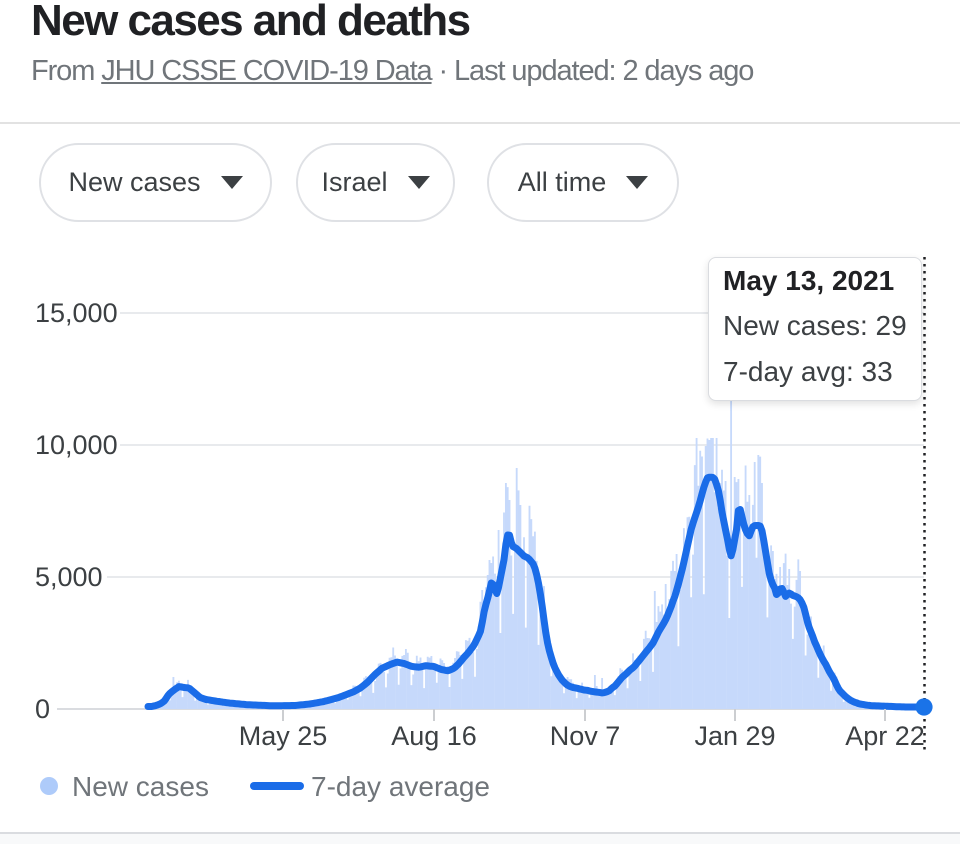 The image size is (960, 844). I want to click on svg-text: 10,000, so click(76, 445).